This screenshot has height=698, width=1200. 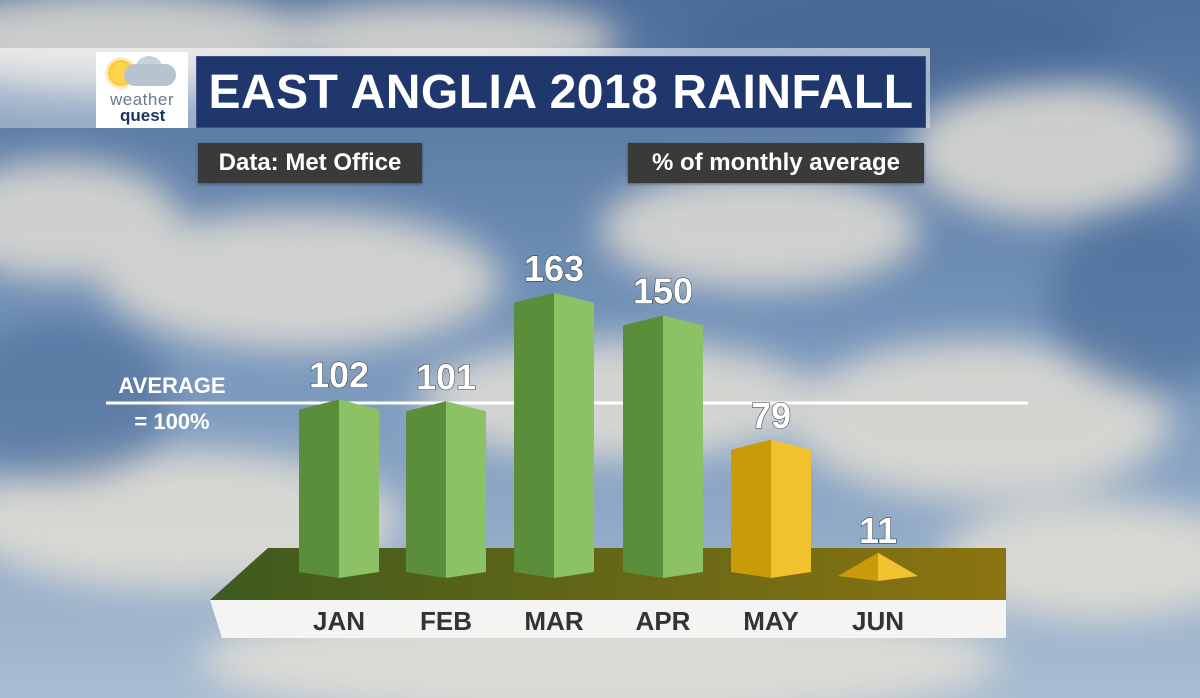 I want to click on reference-label-line2: = 100%, so click(x=171, y=421).